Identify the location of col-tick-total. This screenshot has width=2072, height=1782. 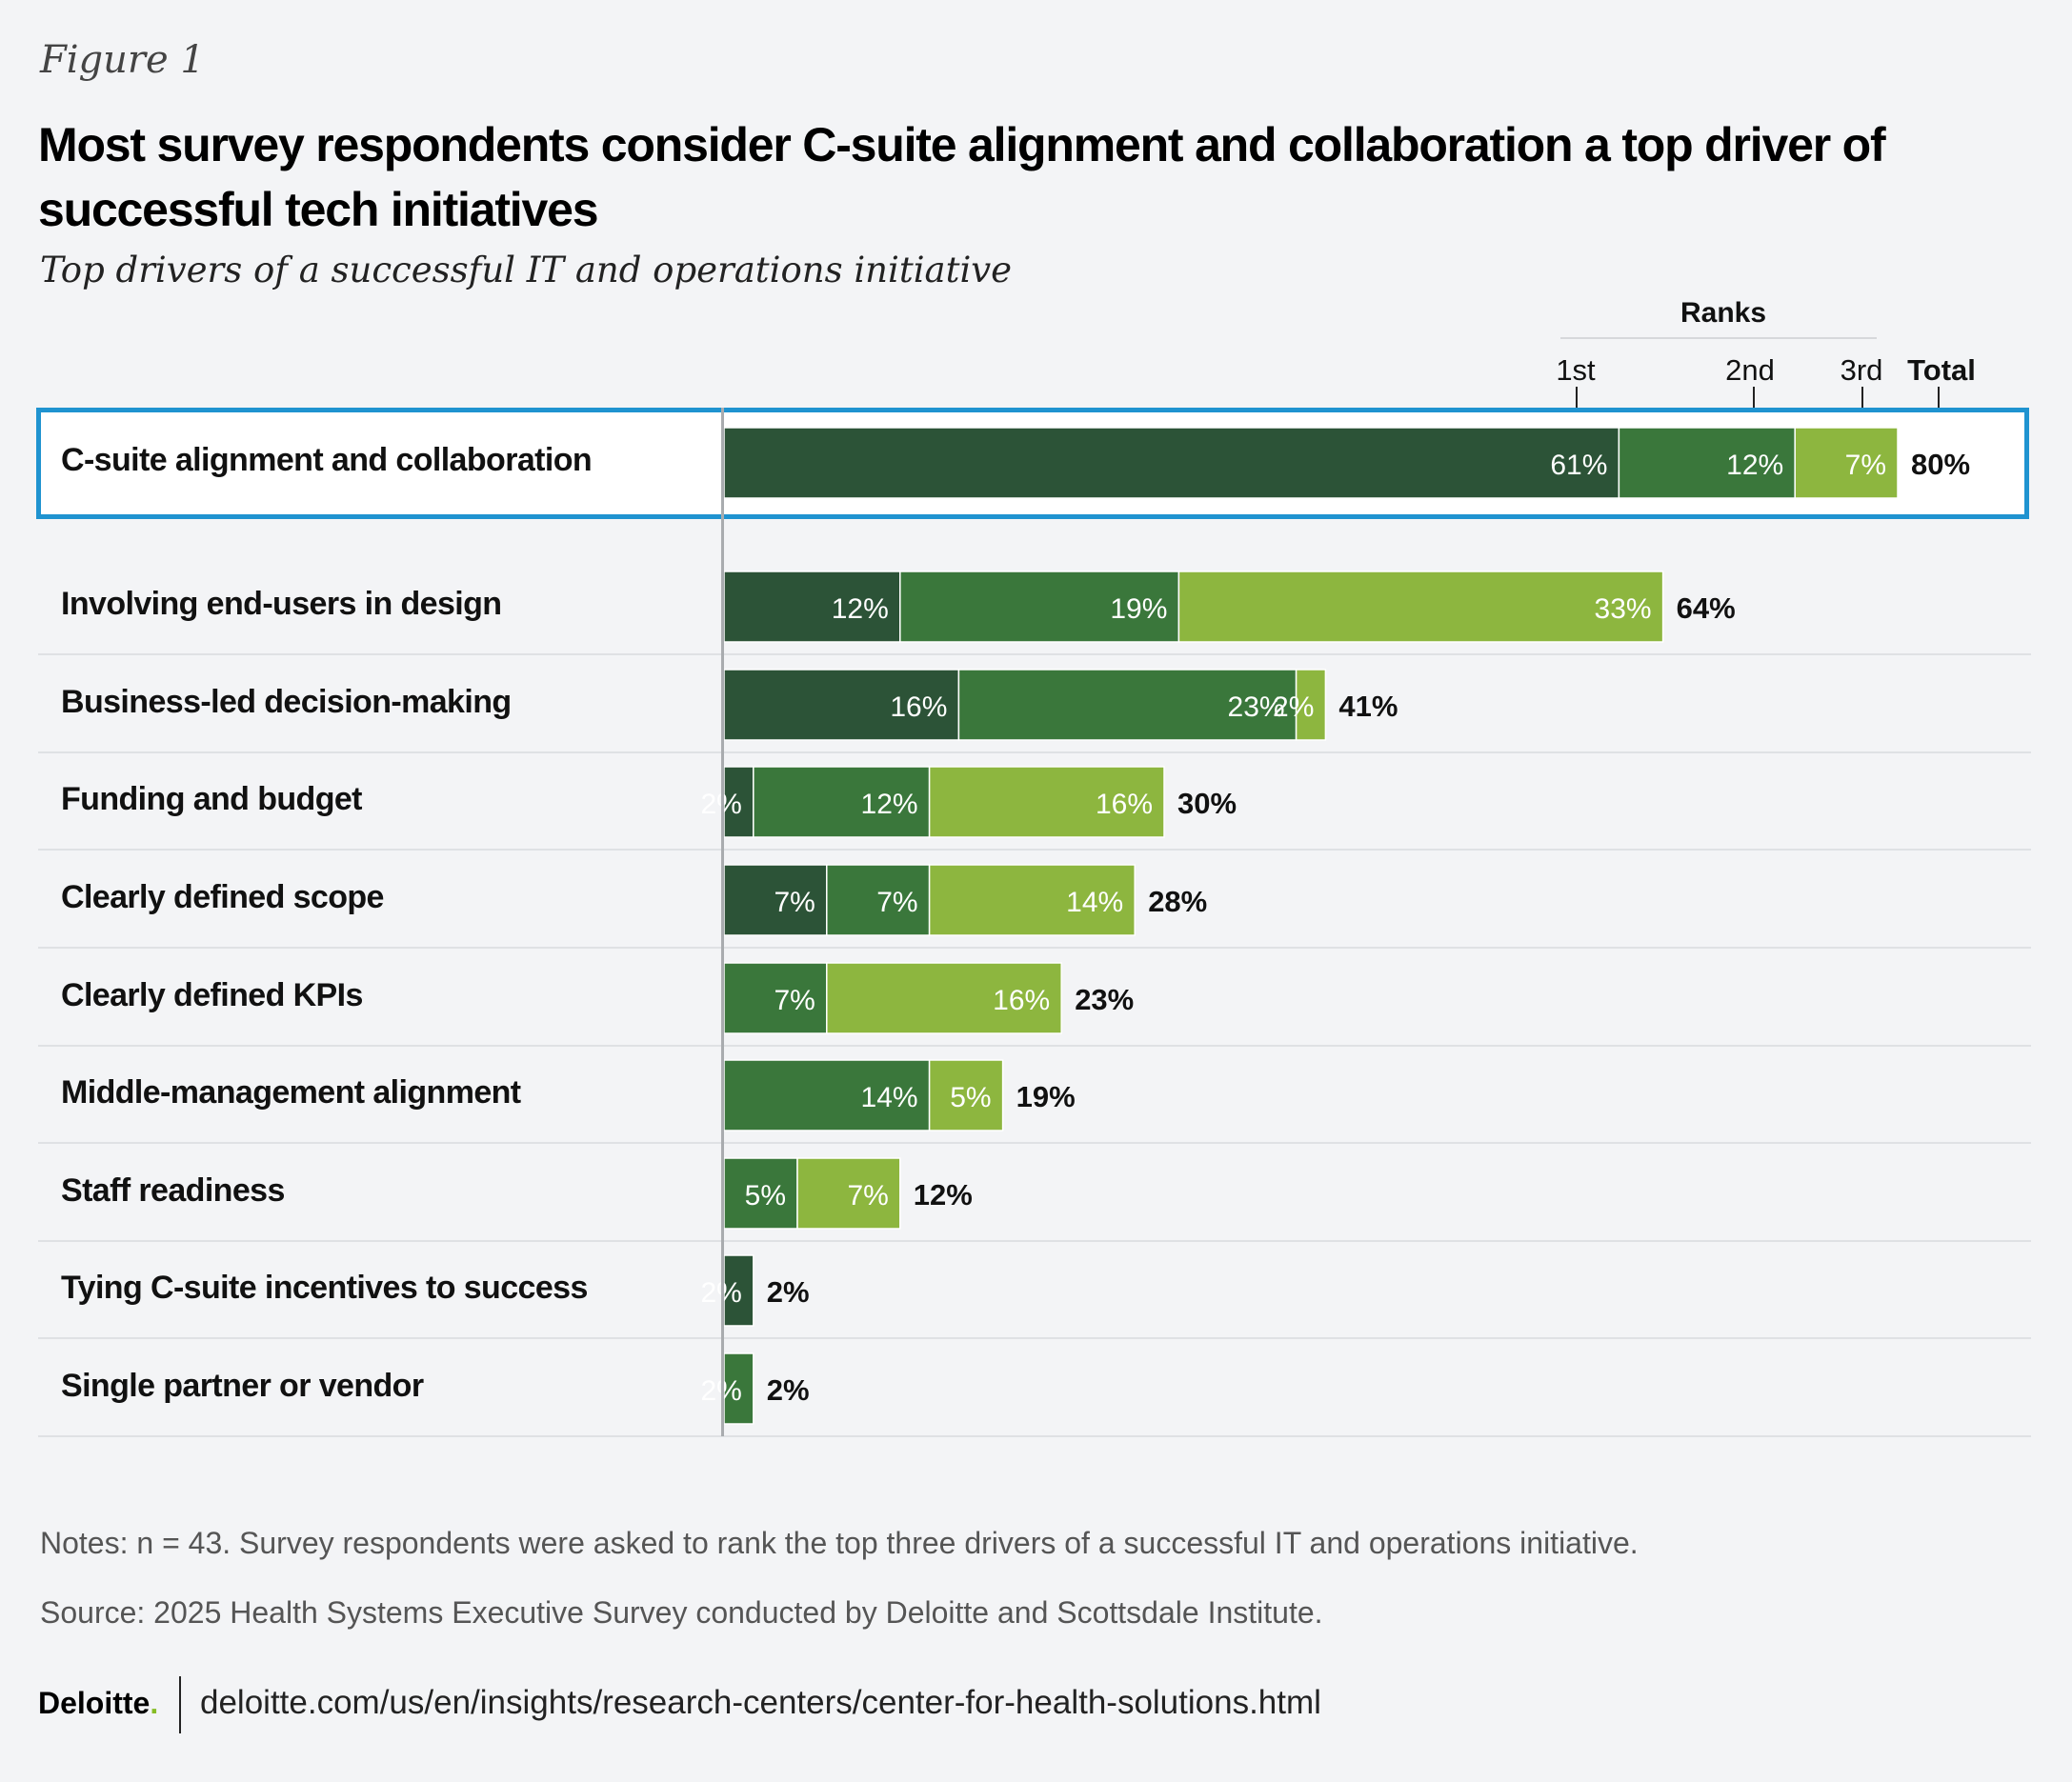
(1939, 404).